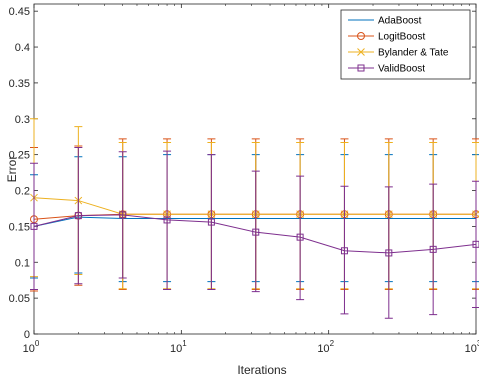 The width and height of the screenshot is (479, 378). I want to click on legend-label: LogitBoost, so click(401, 37).